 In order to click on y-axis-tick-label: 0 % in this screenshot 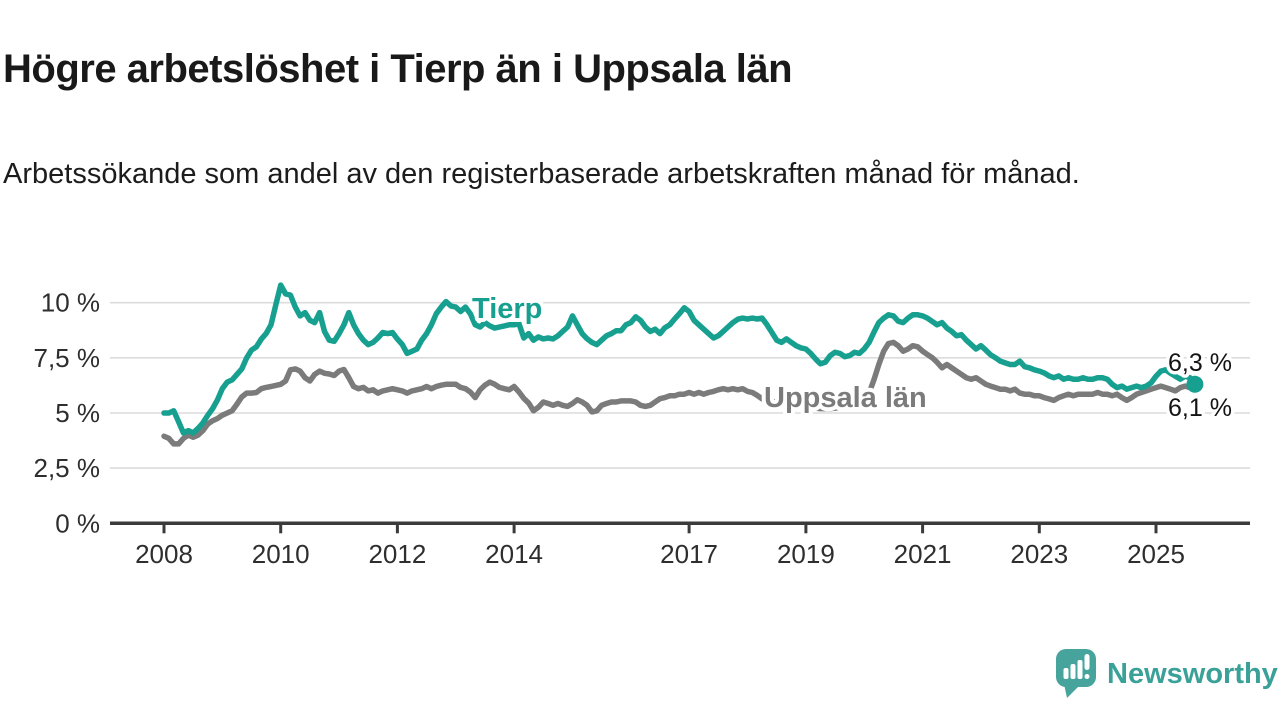, I will do `click(77, 523)`.